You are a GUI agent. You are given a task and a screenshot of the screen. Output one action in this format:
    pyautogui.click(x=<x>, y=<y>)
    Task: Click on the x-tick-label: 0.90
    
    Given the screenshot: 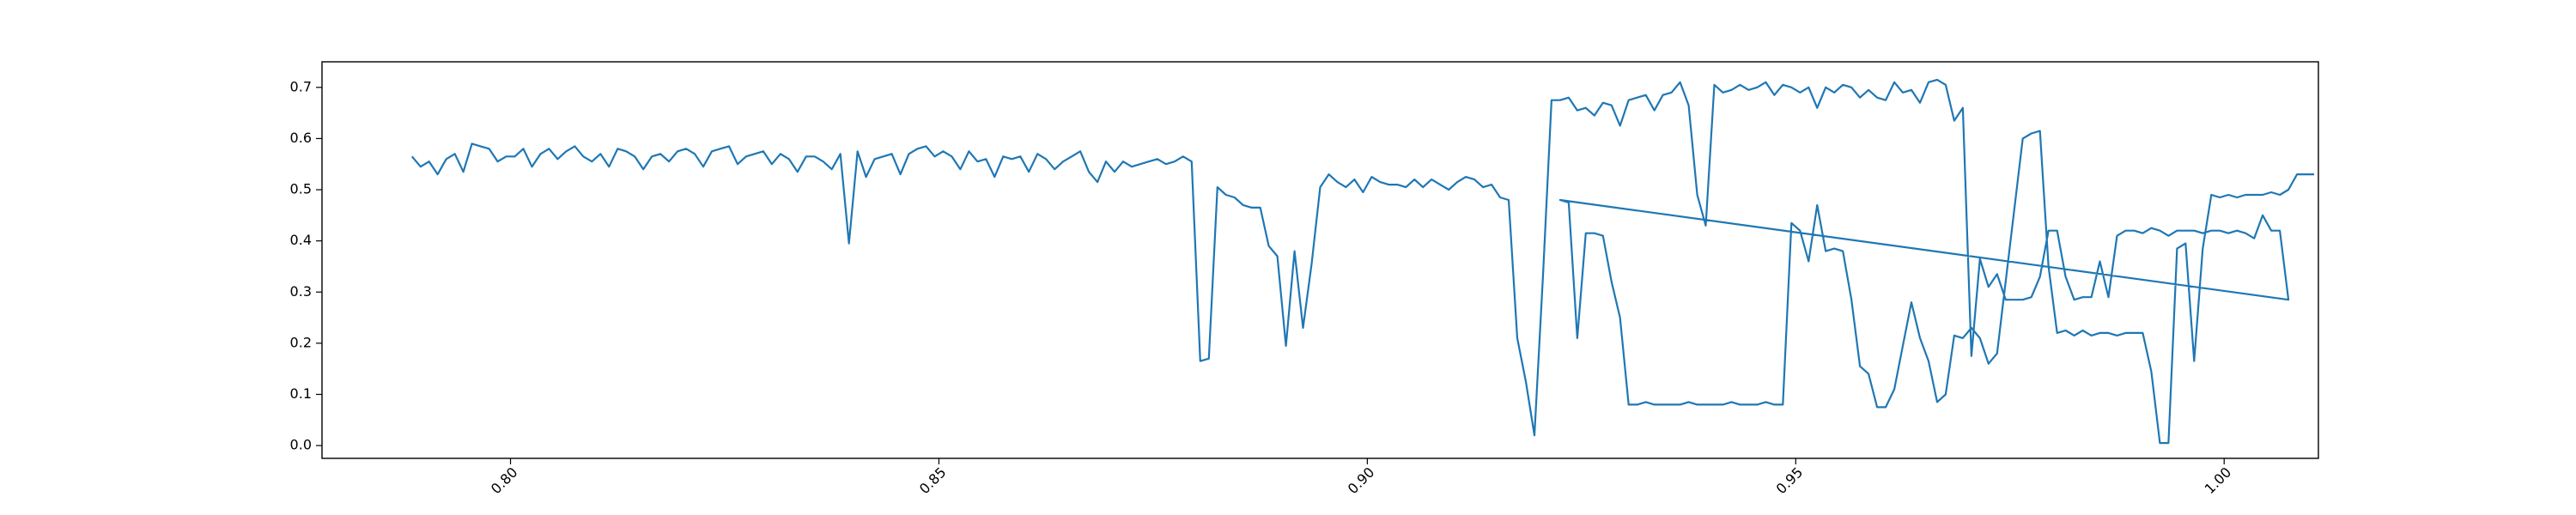 What is the action you would take?
    pyautogui.click(x=1361, y=481)
    